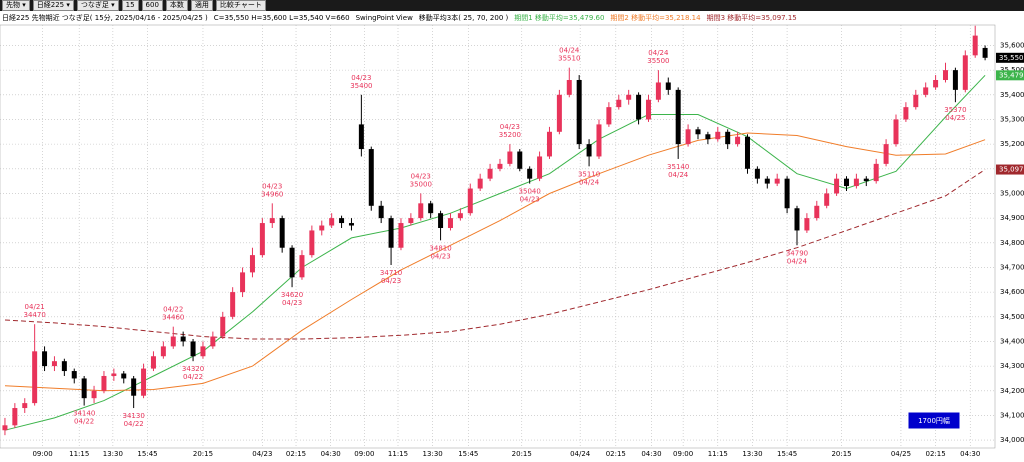 The width and height of the screenshot is (1024, 462). I want to click on period-input: 15, so click(130, 5).